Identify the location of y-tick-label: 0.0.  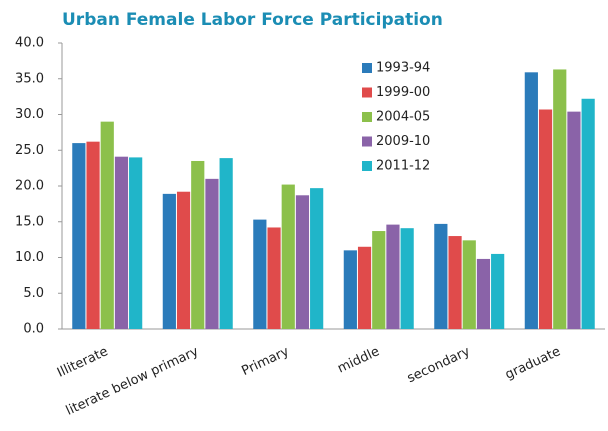
(33, 329).